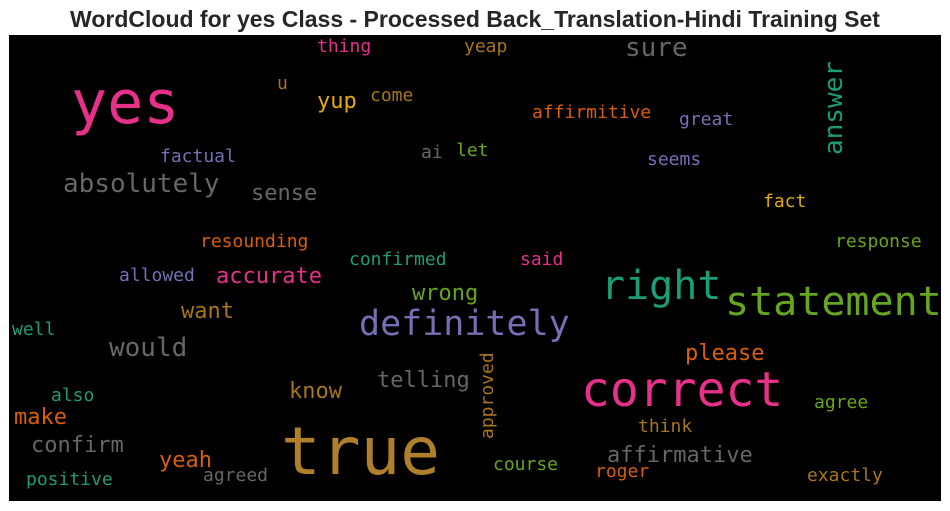 The width and height of the screenshot is (950, 511). I want to click on word-want: want, so click(207, 311).